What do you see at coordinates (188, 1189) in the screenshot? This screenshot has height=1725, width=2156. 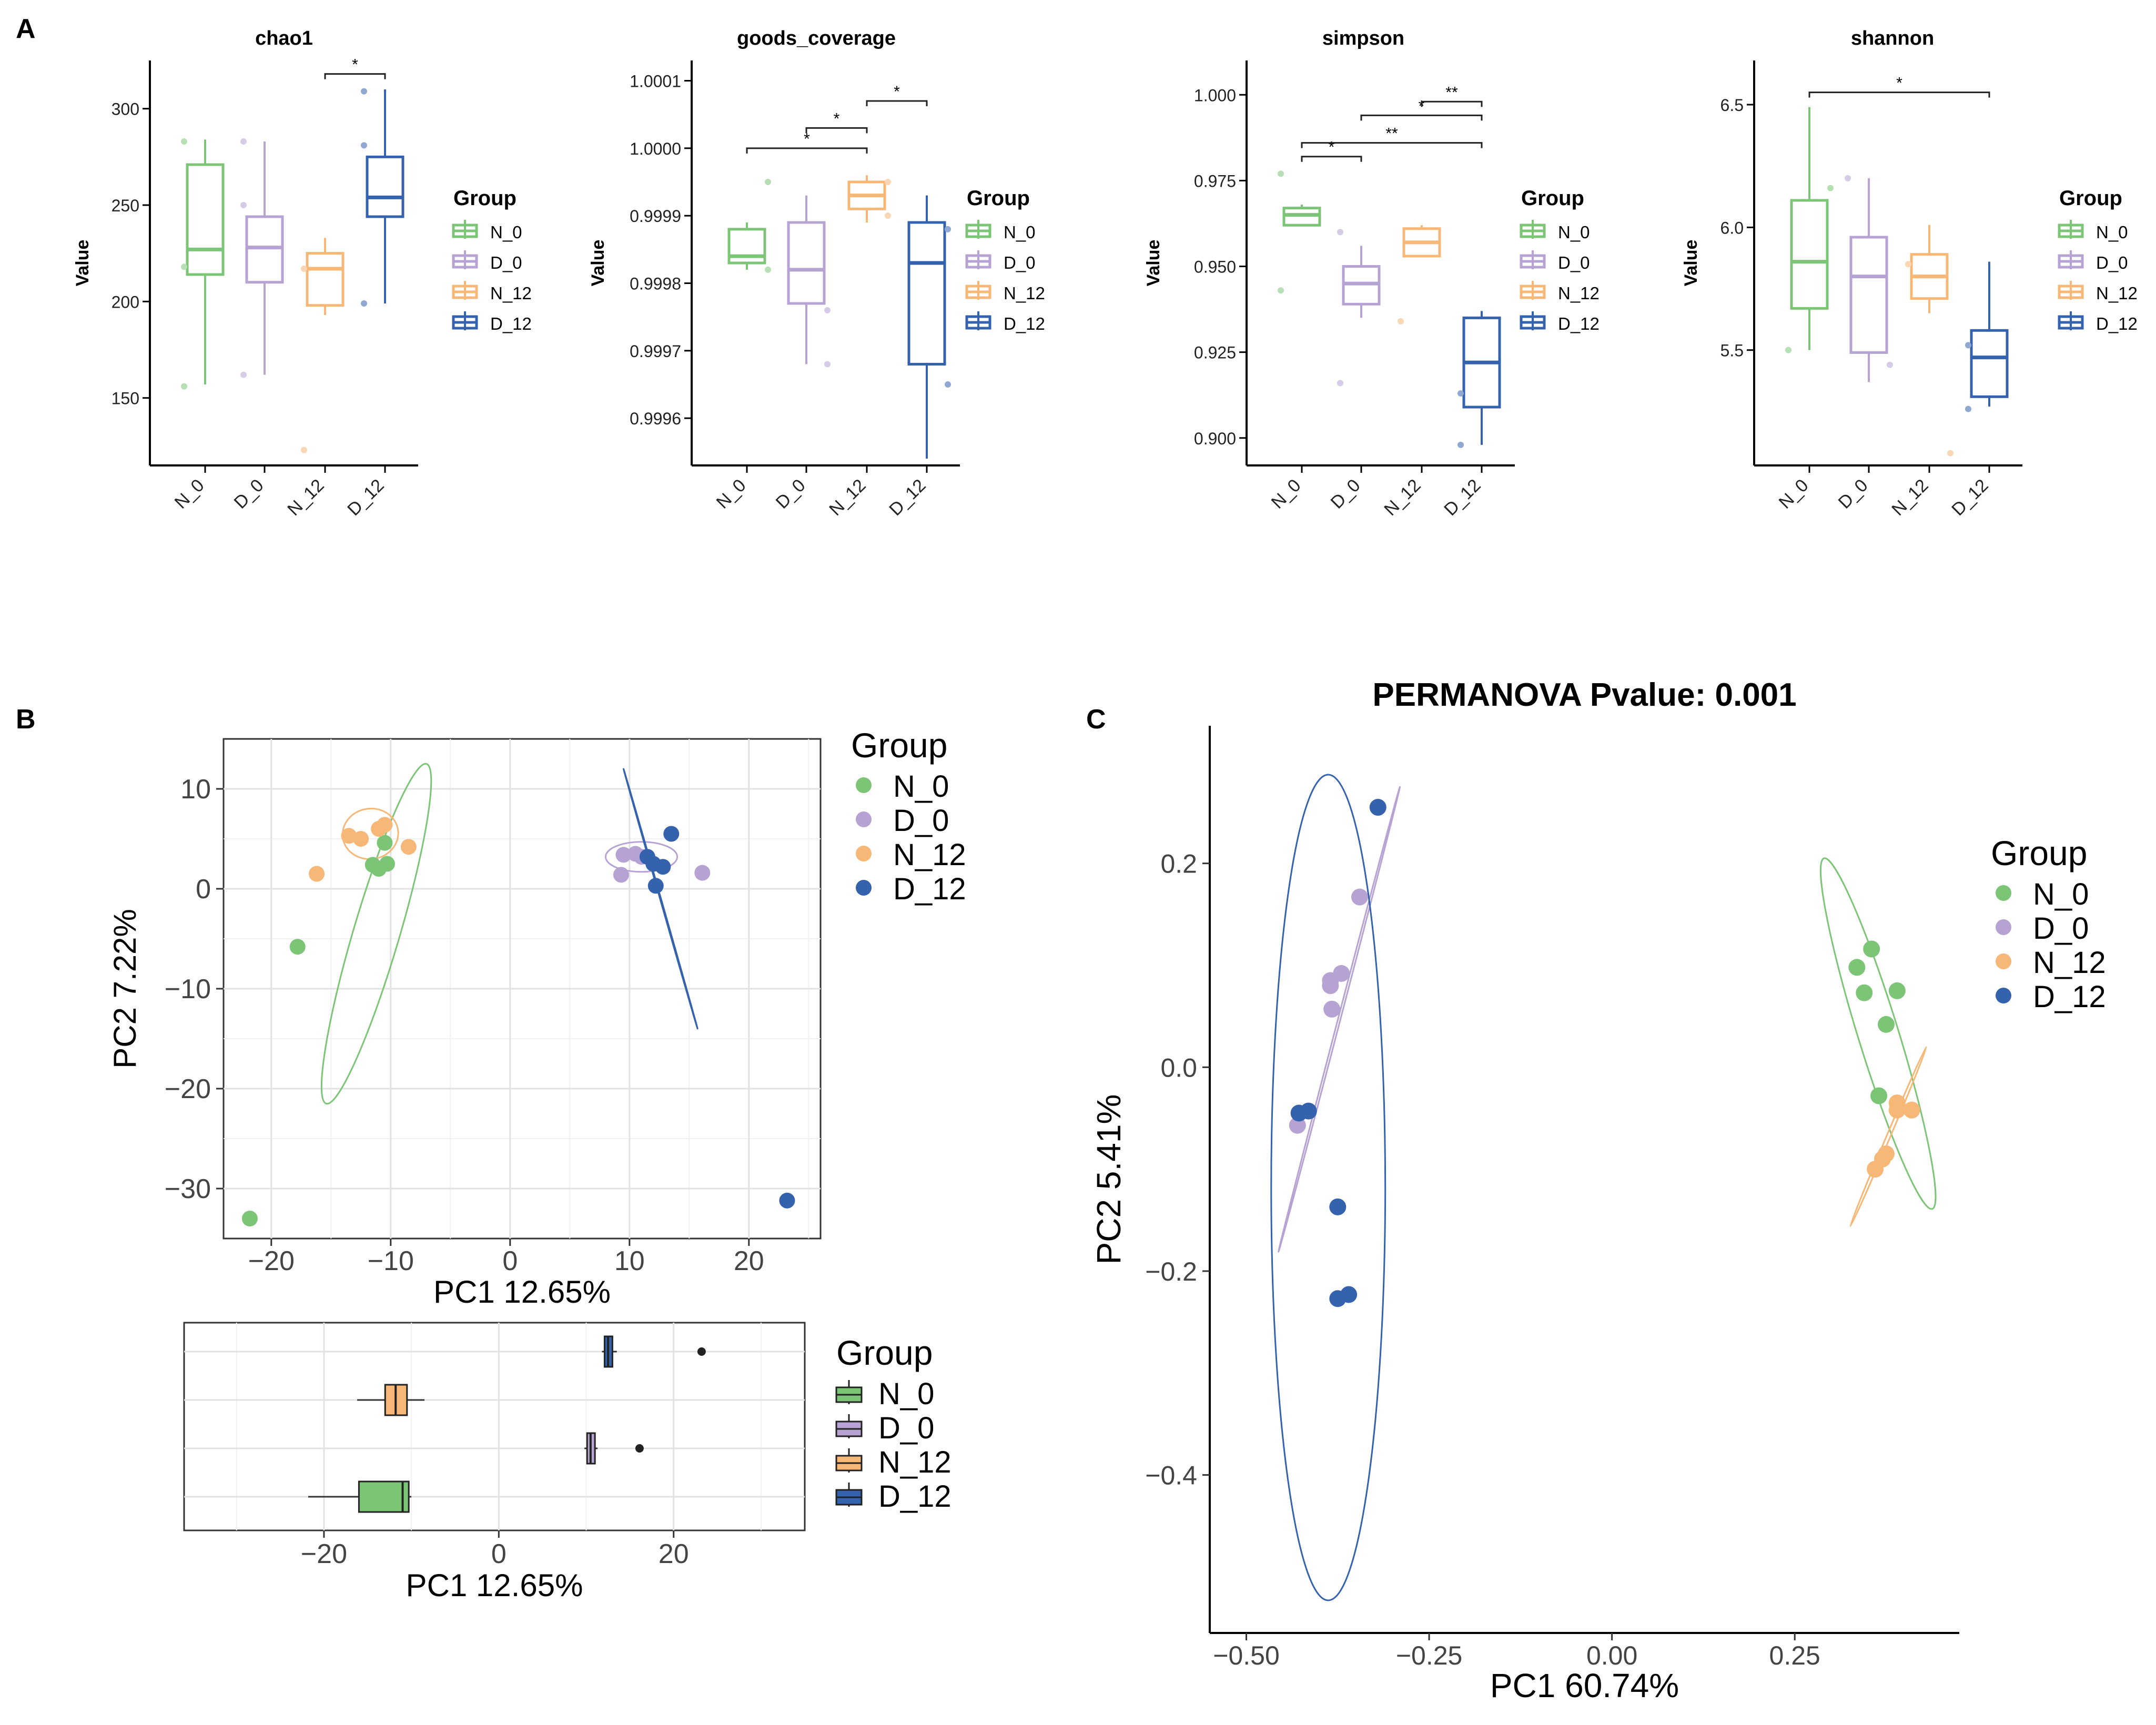 I see `y-tick-label: −30` at bounding box center [188, 1189].